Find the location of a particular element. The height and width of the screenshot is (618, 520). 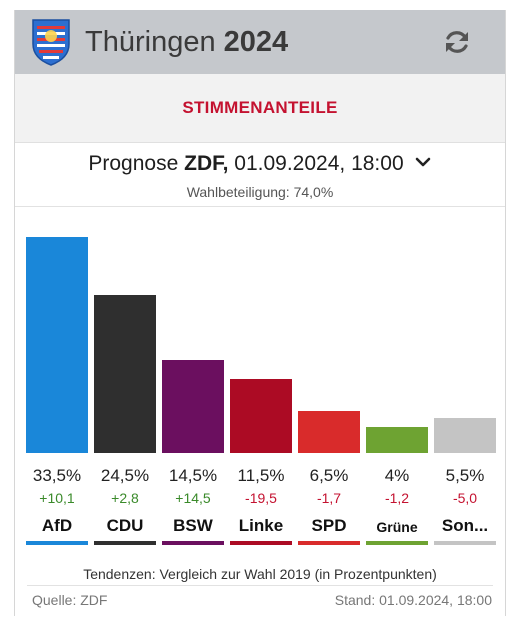

party-label-spd: SPD is located at coordinates (329, 525).